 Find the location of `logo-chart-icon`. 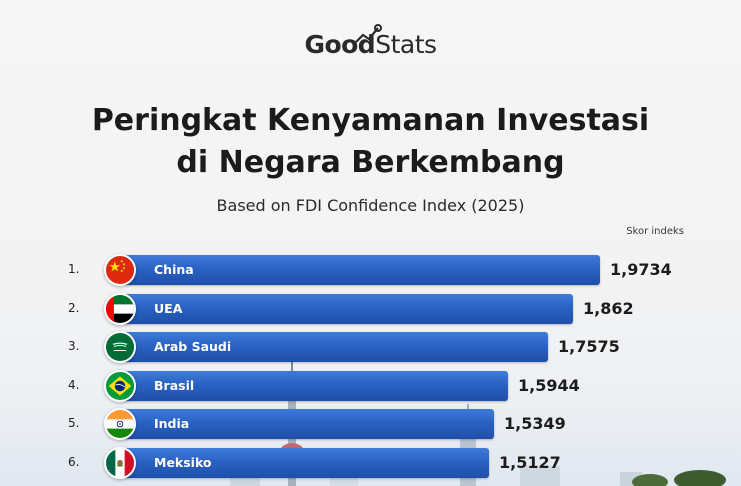

logo-chart-icon is located at coordinates (368, 33).